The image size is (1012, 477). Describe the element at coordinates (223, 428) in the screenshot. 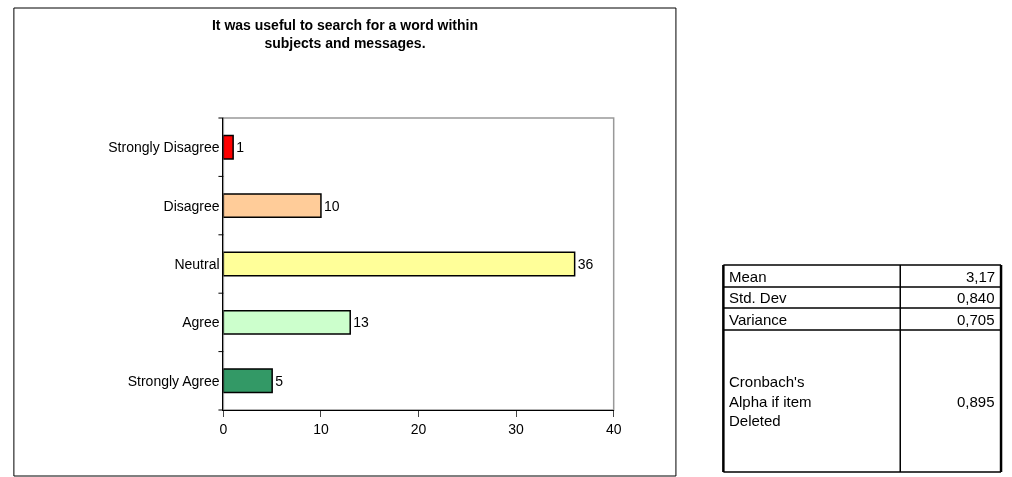

I see `x-tick-label: 0` at that location.